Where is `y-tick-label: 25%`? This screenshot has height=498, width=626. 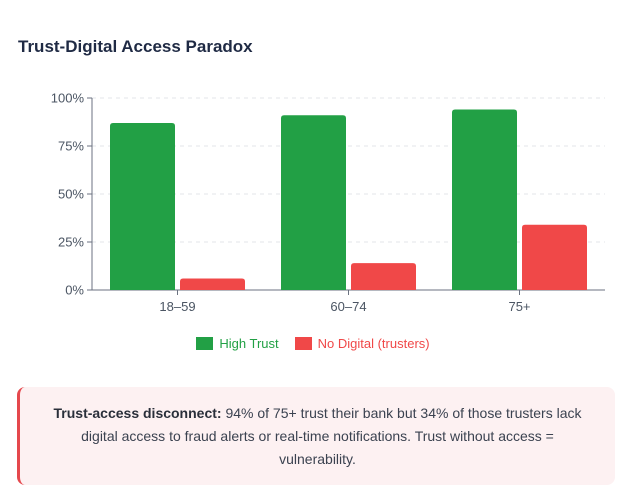
y-tick-label: 25% is located at coordinates (71, 242).